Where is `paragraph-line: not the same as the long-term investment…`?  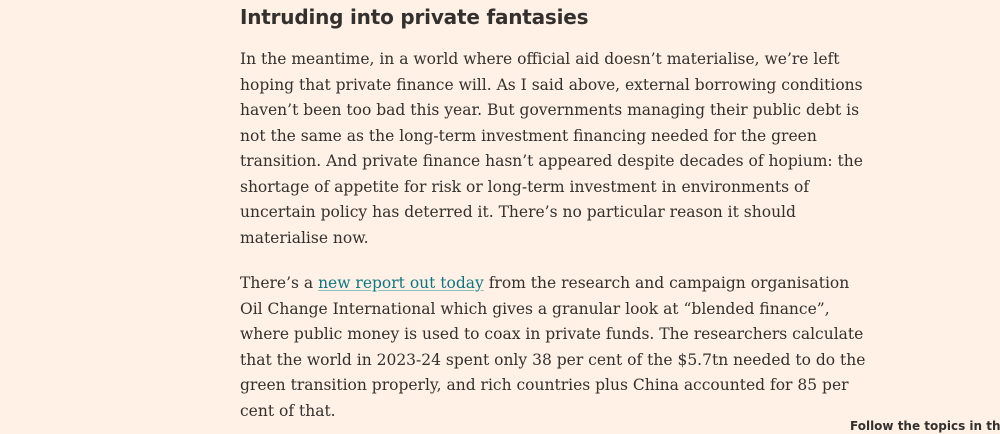
paragraph-line: not the same as the long-term investment… is located at coordinates (528, 135).